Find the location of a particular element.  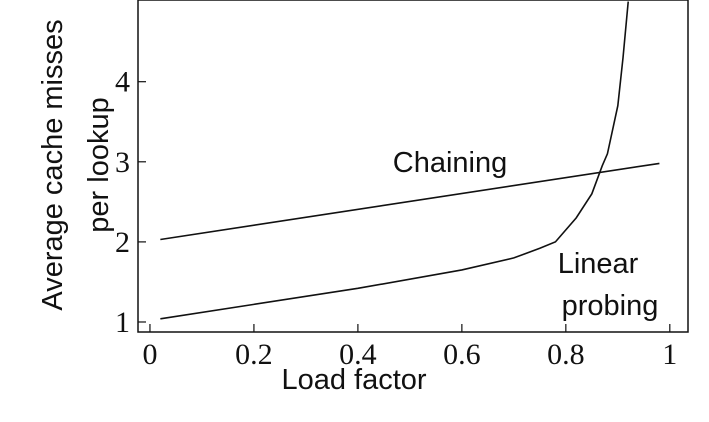

y-axis-label: per lookup is located at coordinates (99, 164).